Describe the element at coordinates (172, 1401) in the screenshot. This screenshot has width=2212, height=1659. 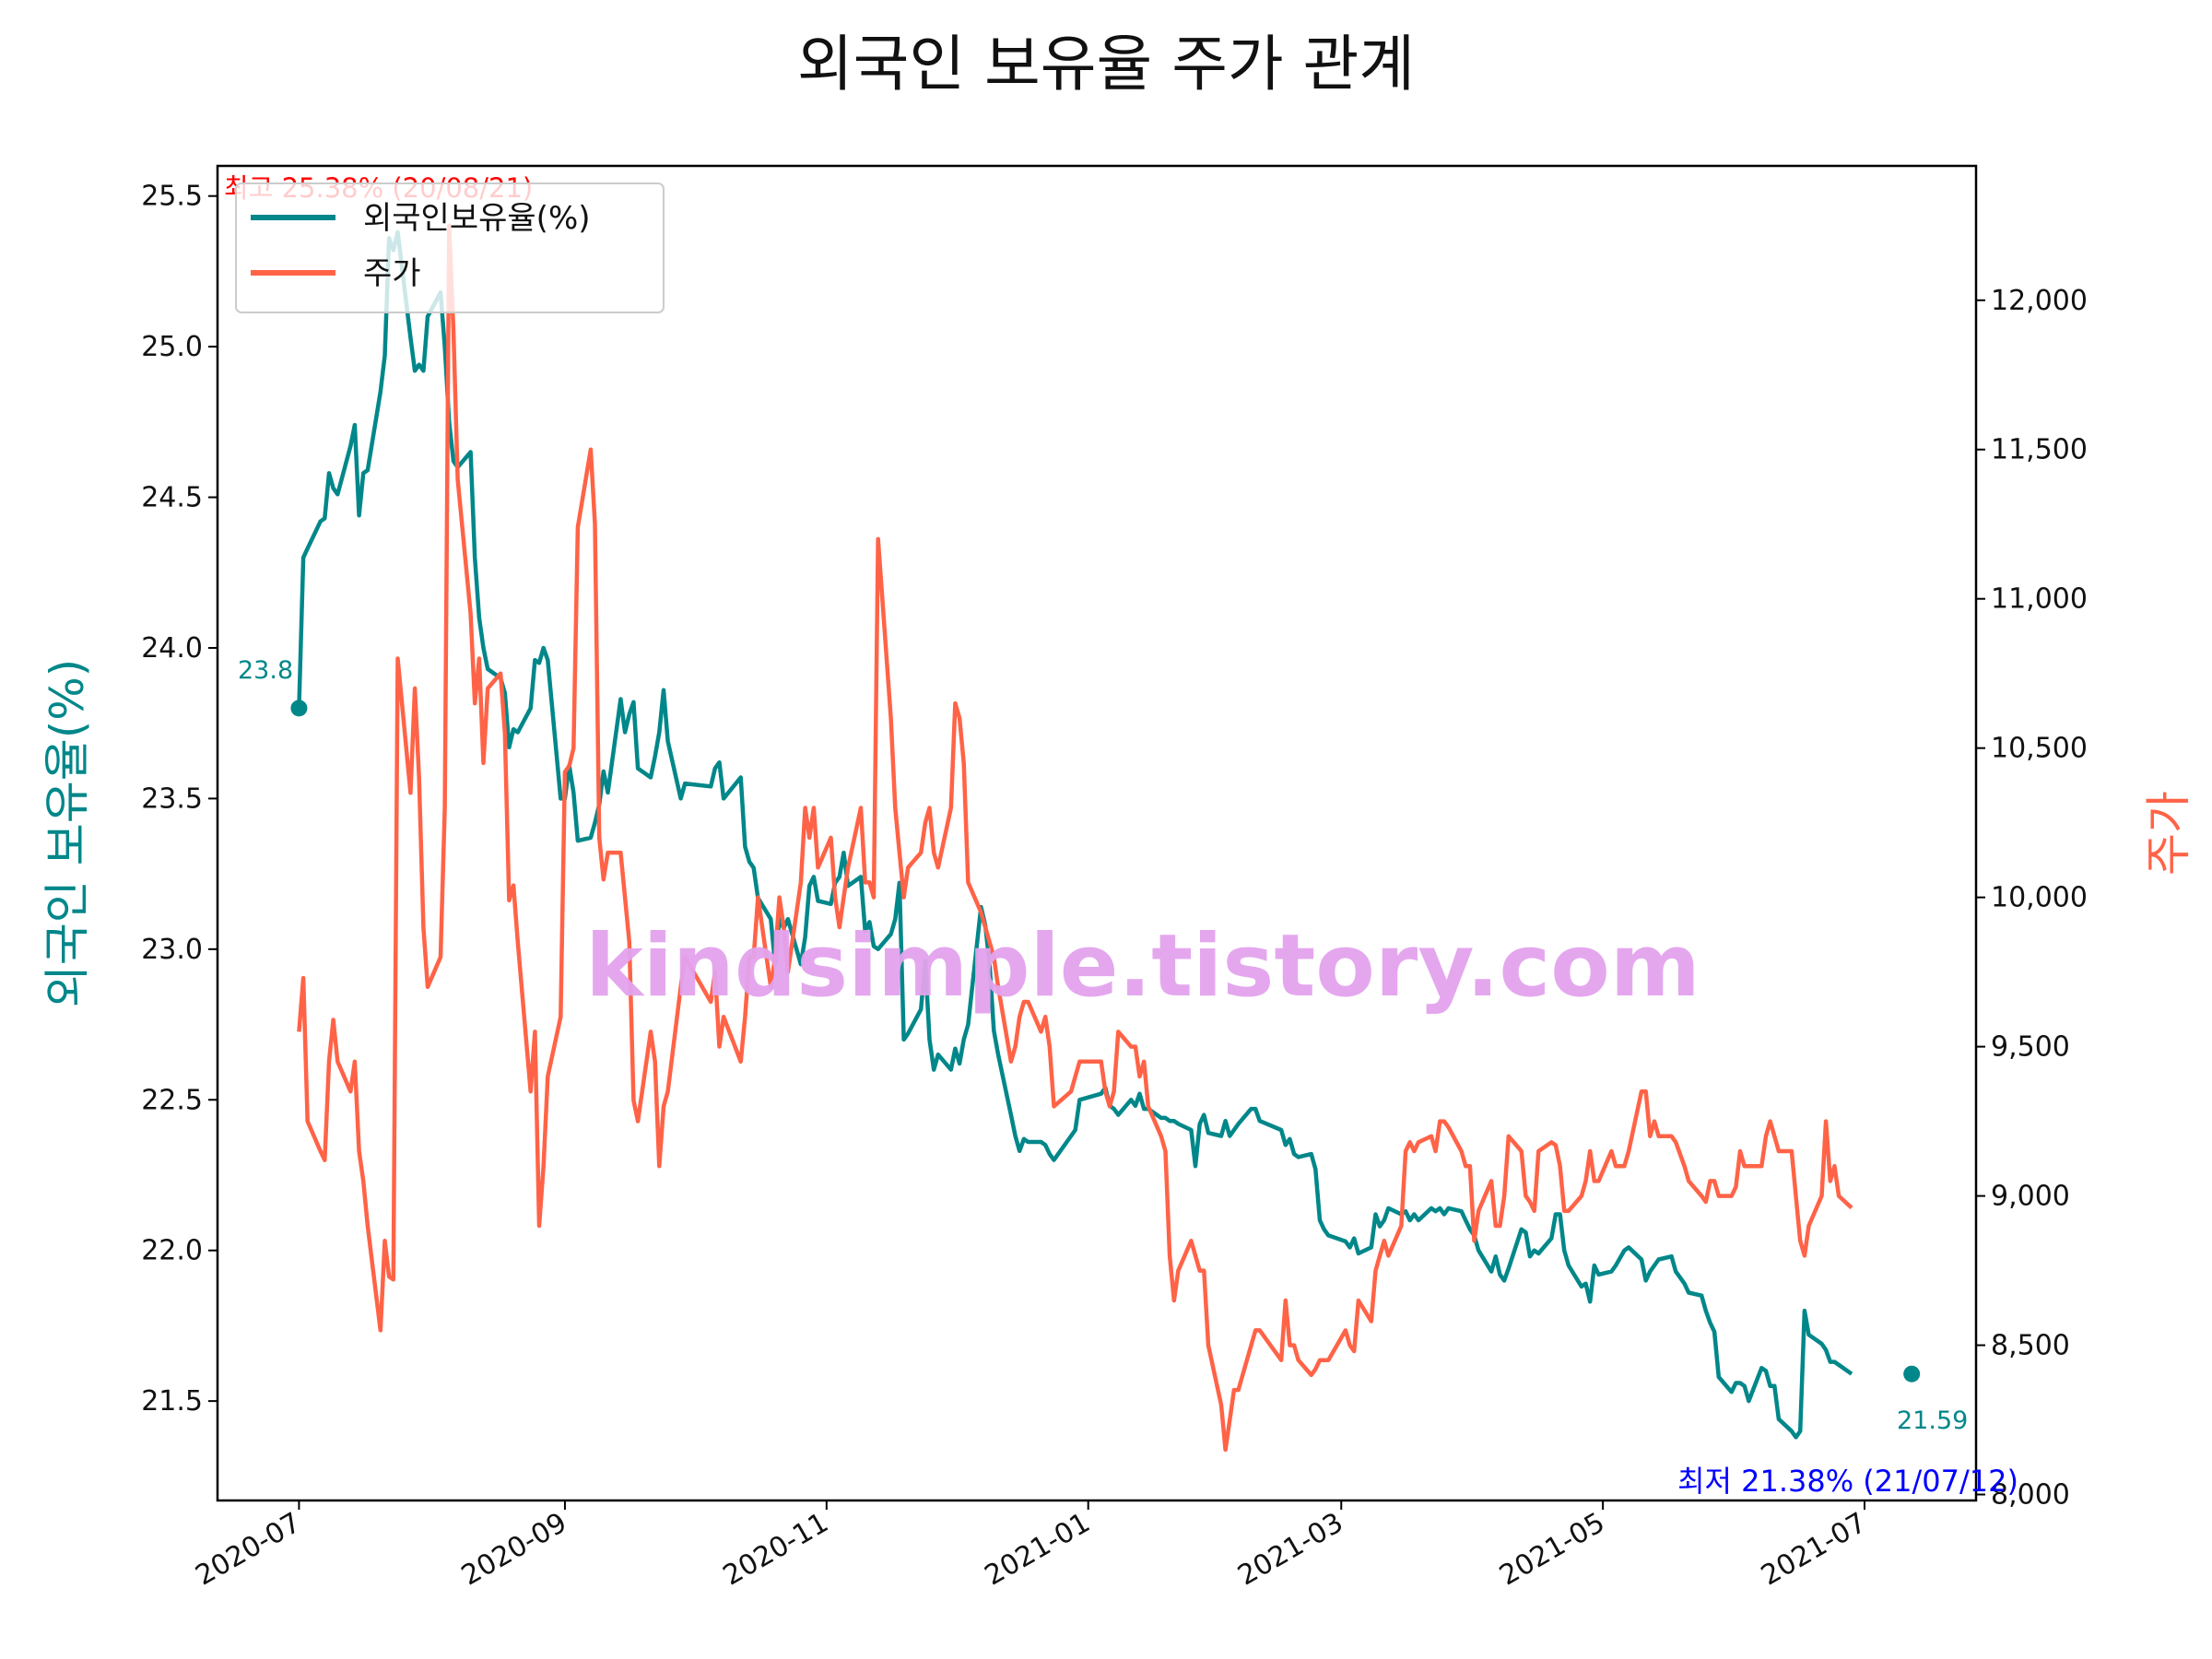
I see `left-y-tick-label: 21.5` at that location.